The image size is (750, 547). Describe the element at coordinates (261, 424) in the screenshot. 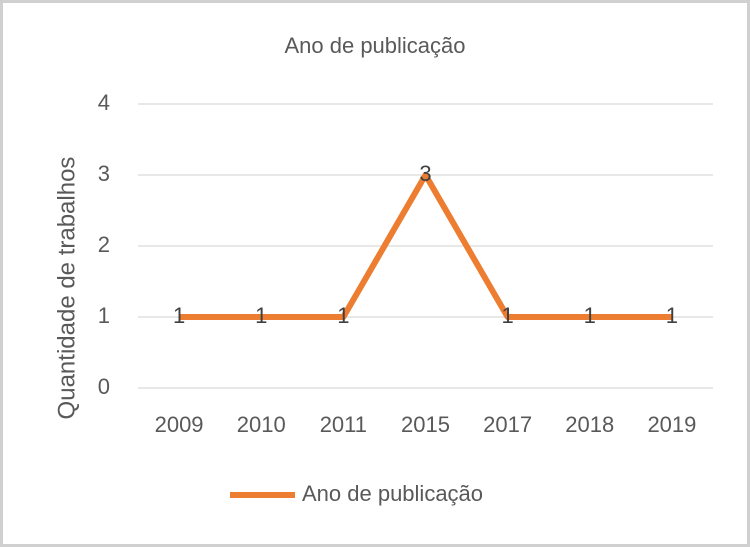

I see `x-tick-label: 2010` at that location.